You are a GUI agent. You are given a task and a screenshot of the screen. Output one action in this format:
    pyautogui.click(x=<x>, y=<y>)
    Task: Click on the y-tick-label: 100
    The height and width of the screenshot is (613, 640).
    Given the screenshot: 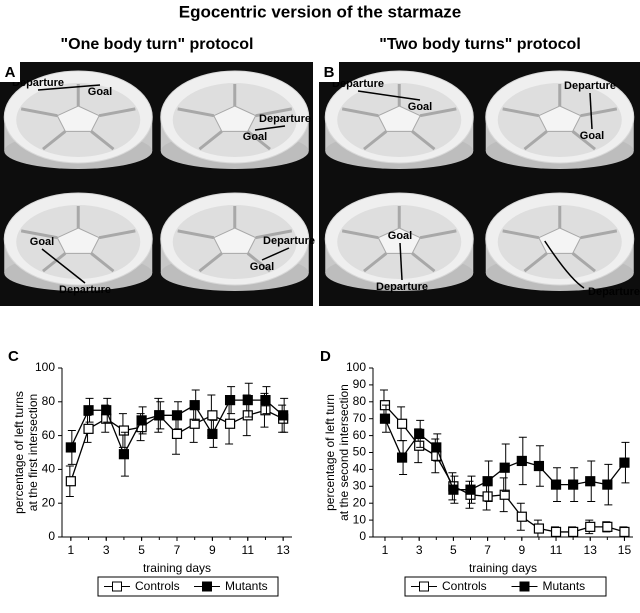 What is the action you would take?
    pyautogui.click(x=45, y=367)
    